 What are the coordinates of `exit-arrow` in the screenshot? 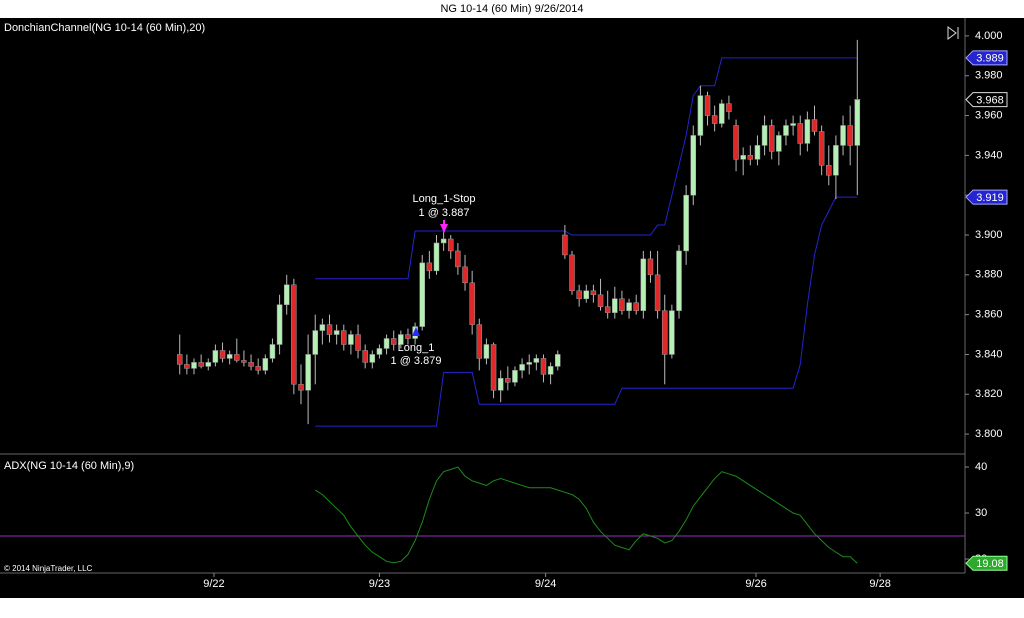 It's located at (444, 226).